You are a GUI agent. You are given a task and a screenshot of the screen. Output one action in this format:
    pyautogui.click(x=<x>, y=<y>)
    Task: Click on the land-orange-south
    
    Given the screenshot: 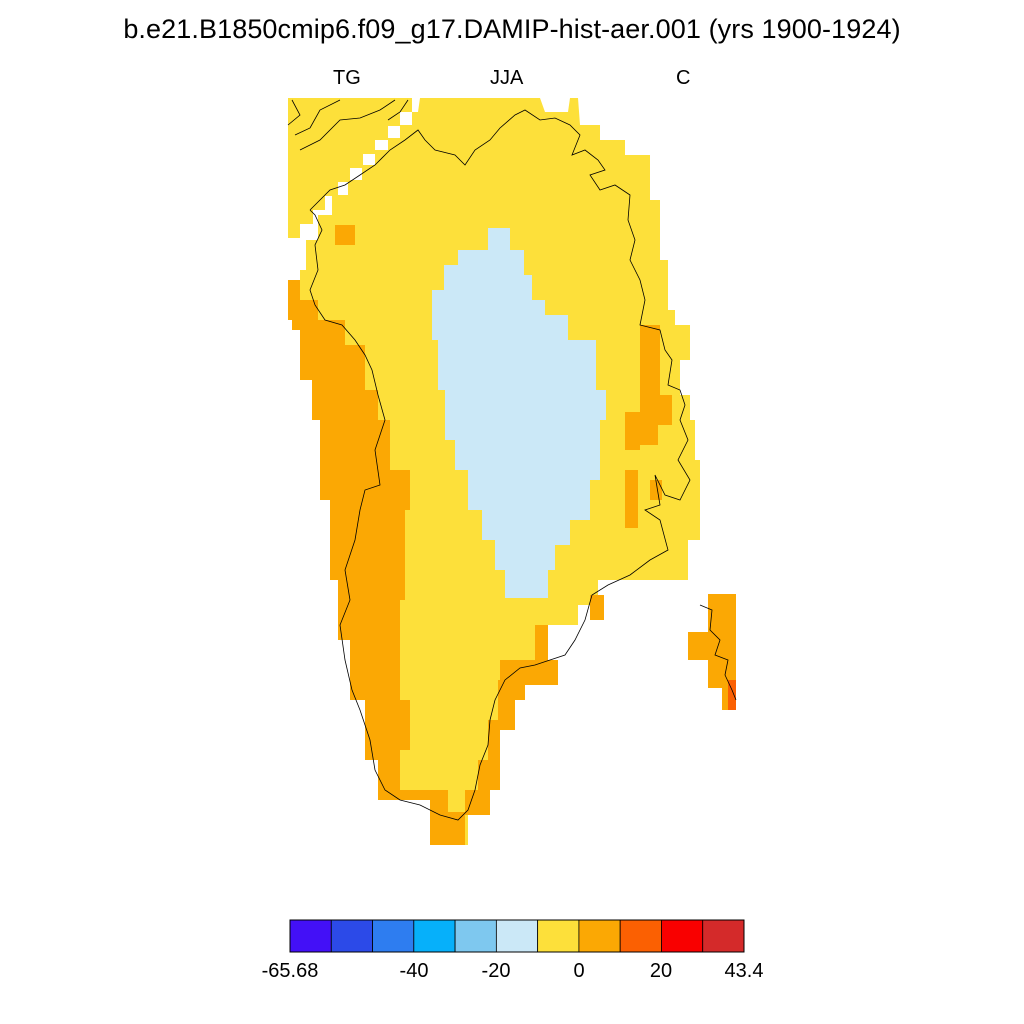 What is the action you would take?
    pyautogui.click(x=511, y=720)
    